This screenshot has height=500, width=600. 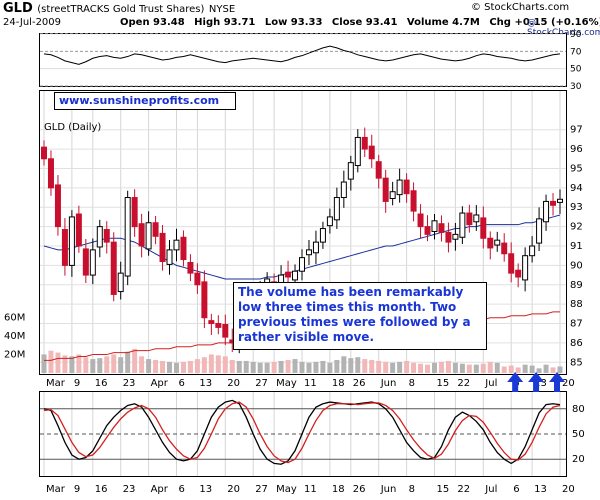 I want to click on symbol: GLD, so click(x=18, y=8).